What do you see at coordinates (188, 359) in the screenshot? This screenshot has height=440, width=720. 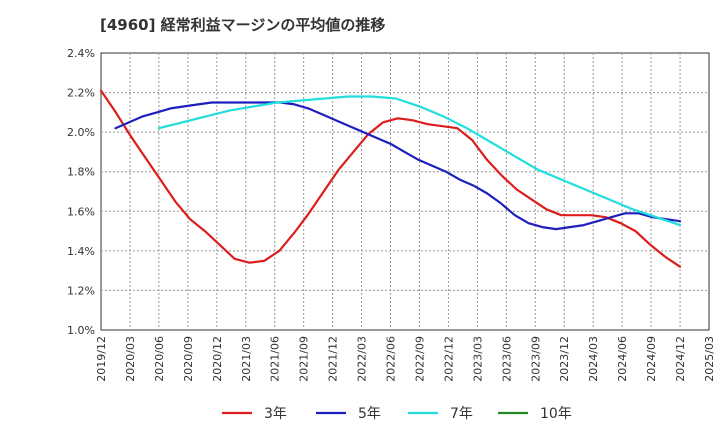 I see `x-tick-label: 2020/09` at bounding box center [188, 359].